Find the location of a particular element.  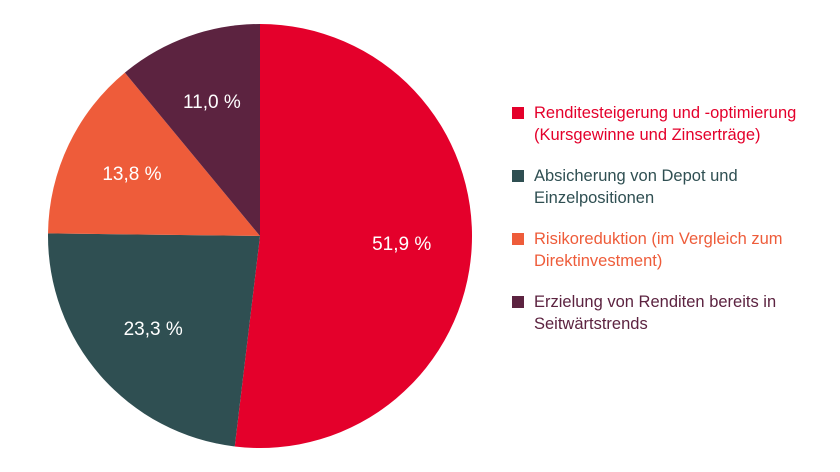

slice-value-label: 13,8 % is located at coordinates (131, 174).